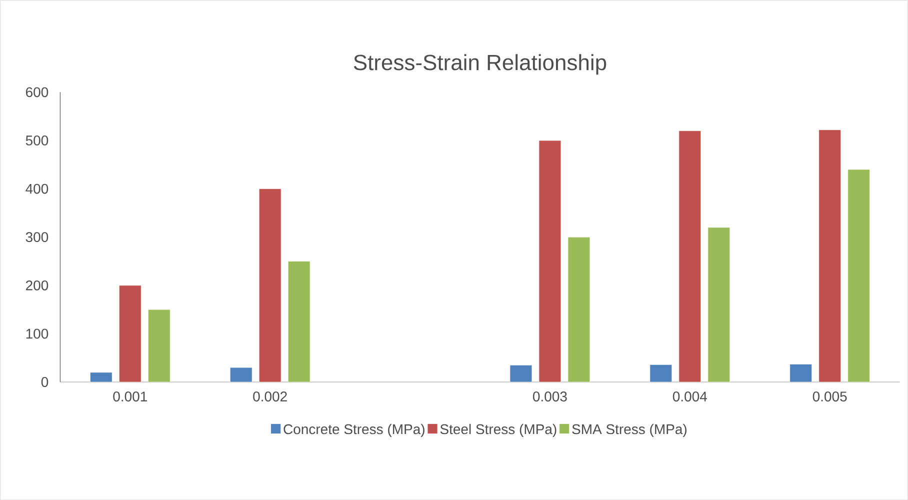 This screenshot has height=500, width=908. Describe the element at coordinates (629, 430) in the screenshot. I see `legend-label: SMA Stress (MPa)` at that location.